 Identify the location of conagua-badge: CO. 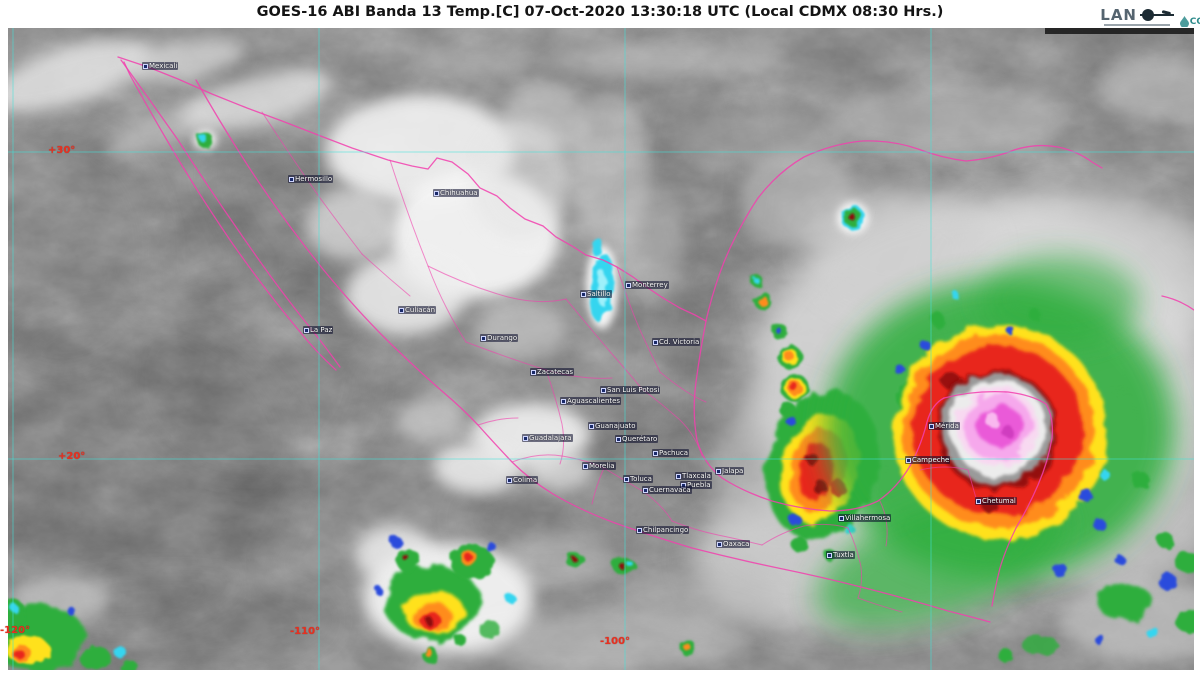
(1189, 21).